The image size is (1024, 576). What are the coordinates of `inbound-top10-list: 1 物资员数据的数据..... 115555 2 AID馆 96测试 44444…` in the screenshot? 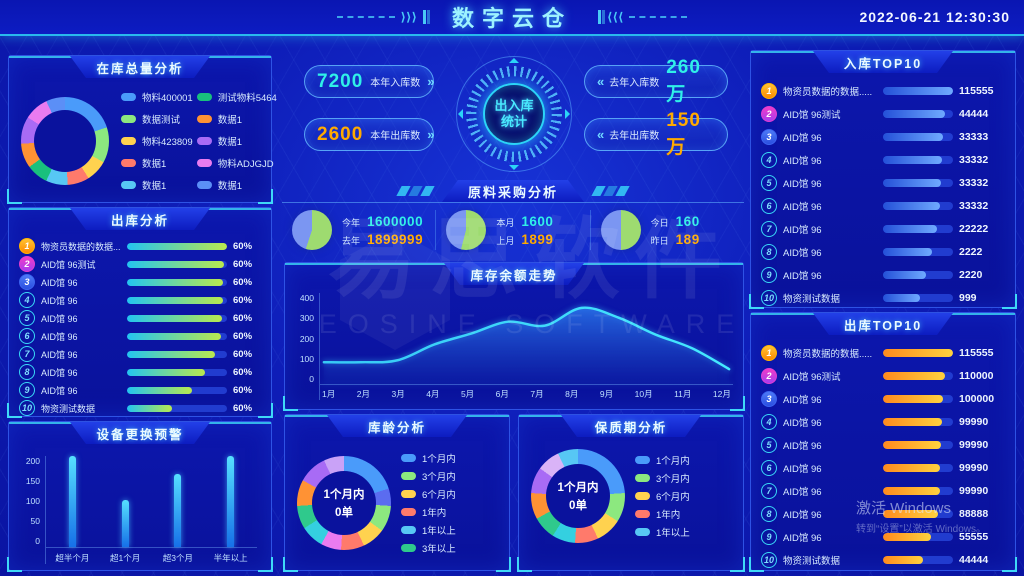 It's located at (883, 191).